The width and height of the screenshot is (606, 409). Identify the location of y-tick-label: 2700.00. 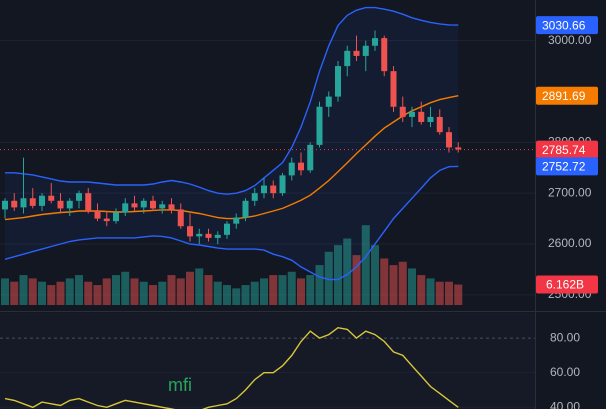
(570, 192).